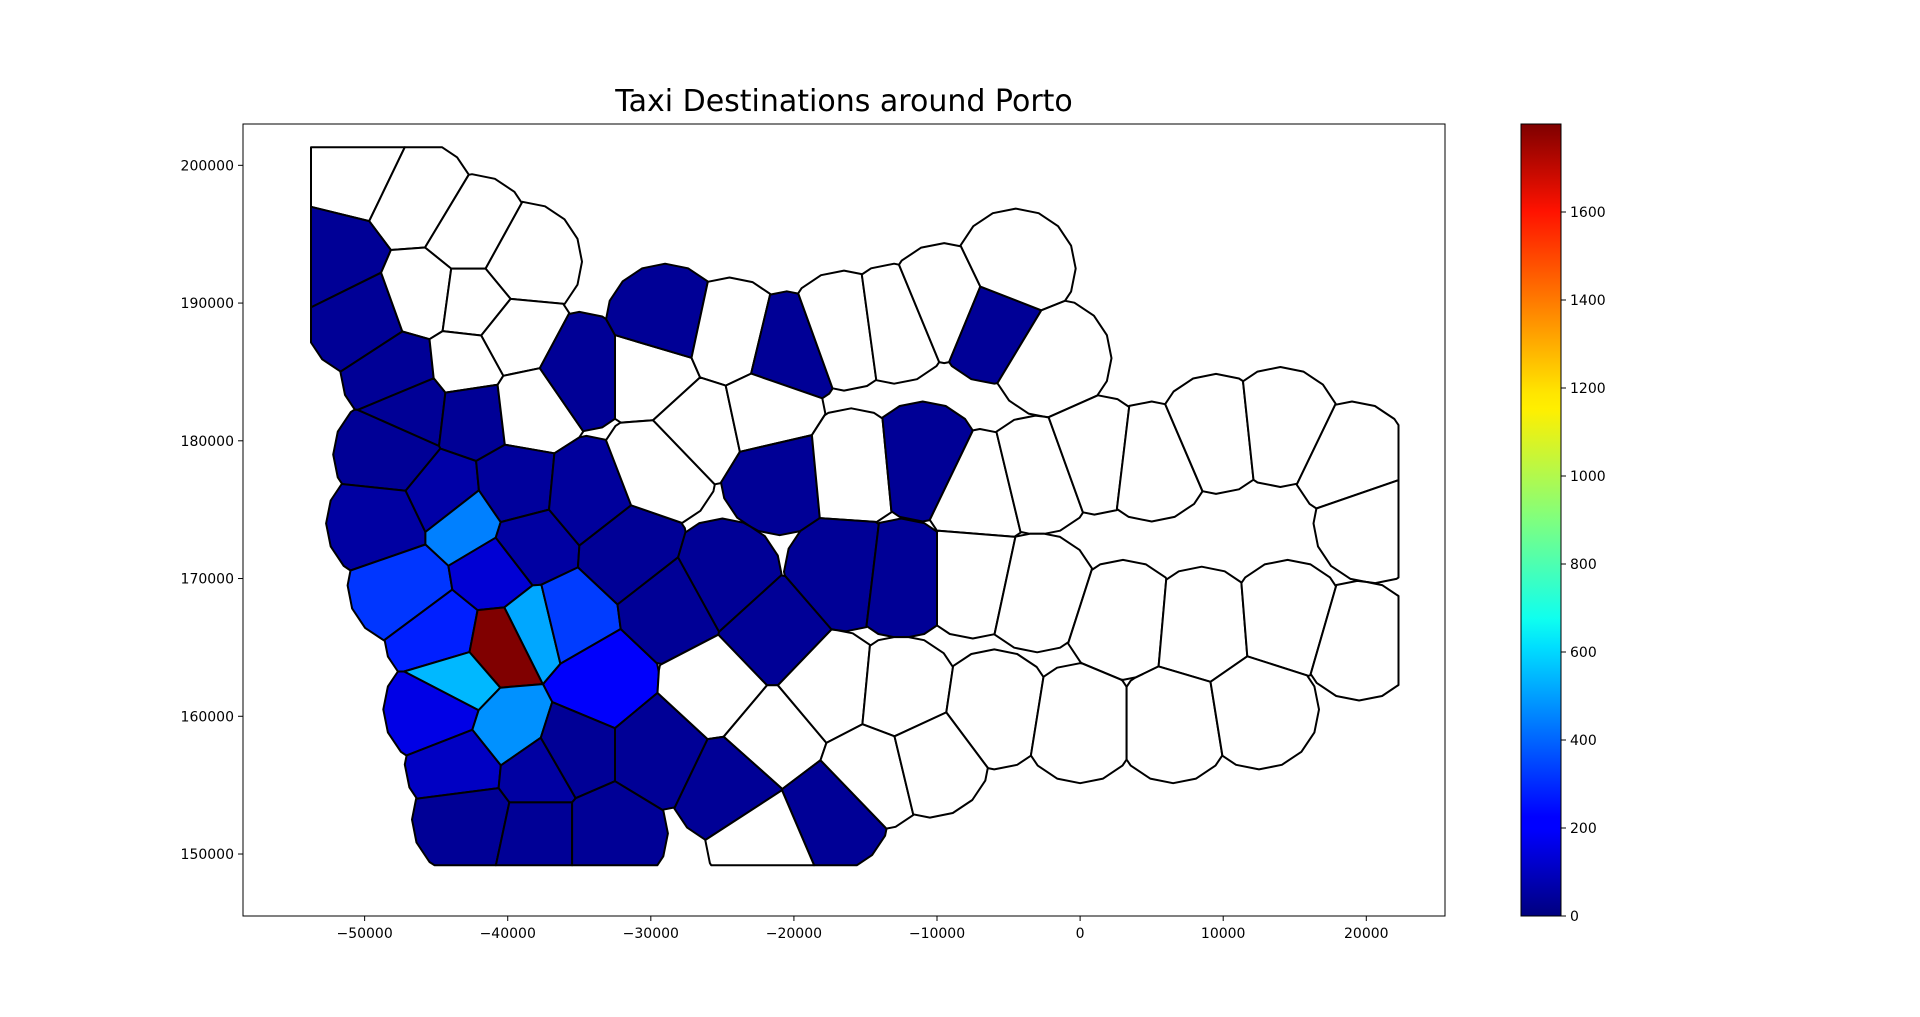 This screenshot has height=1017, width=1920. I want to click on colorbar, so click(1541, 520).